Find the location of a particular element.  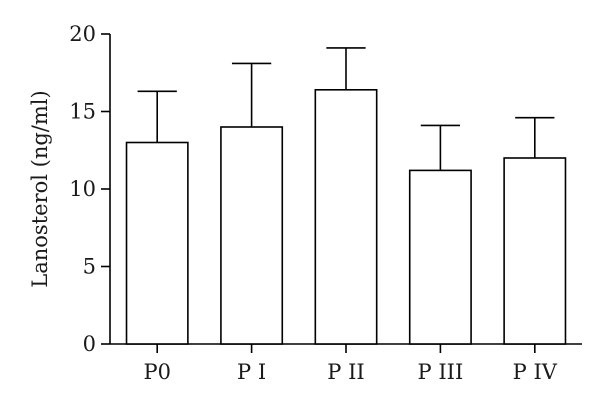

x-tick-label: P III is located at coordinates (441, 372).